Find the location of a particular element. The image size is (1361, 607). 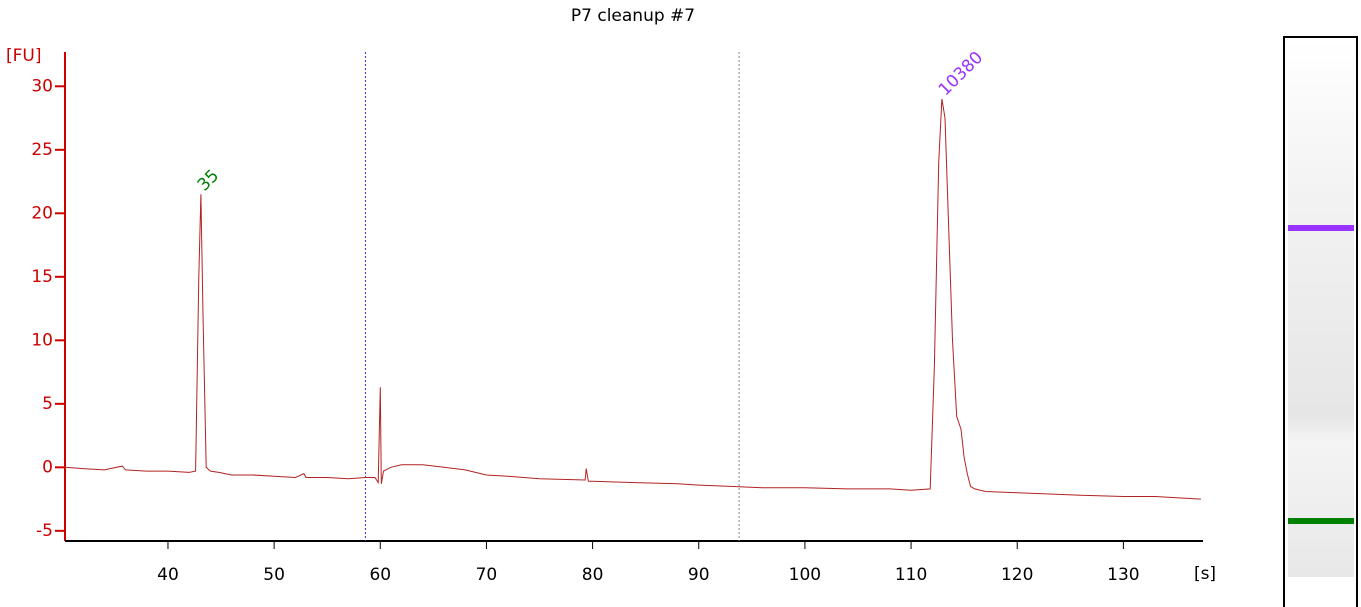

y-tick-label: -5 is located at coordinates (44, 531).